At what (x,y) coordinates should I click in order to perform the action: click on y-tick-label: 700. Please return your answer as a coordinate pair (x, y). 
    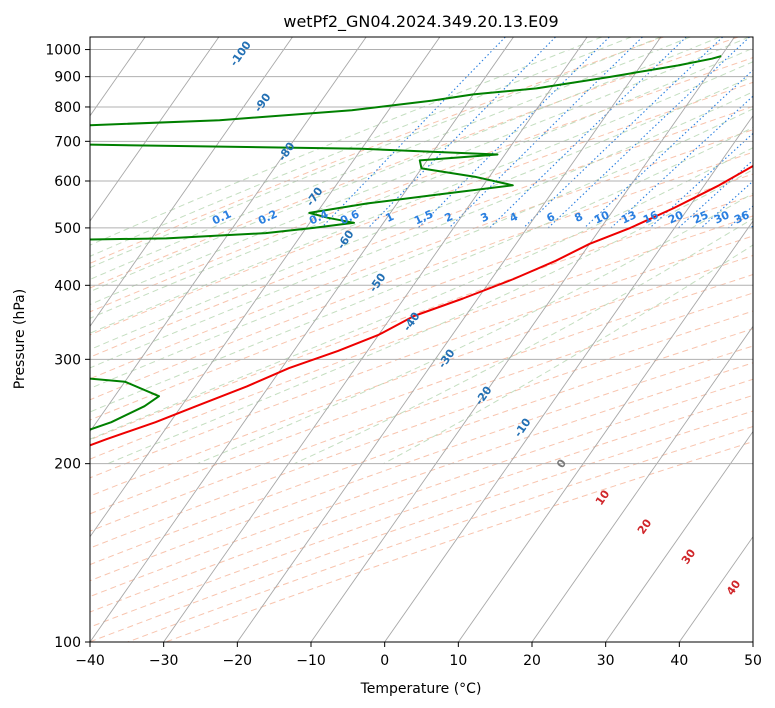
    Looking at the image, I should click on (67, 142).